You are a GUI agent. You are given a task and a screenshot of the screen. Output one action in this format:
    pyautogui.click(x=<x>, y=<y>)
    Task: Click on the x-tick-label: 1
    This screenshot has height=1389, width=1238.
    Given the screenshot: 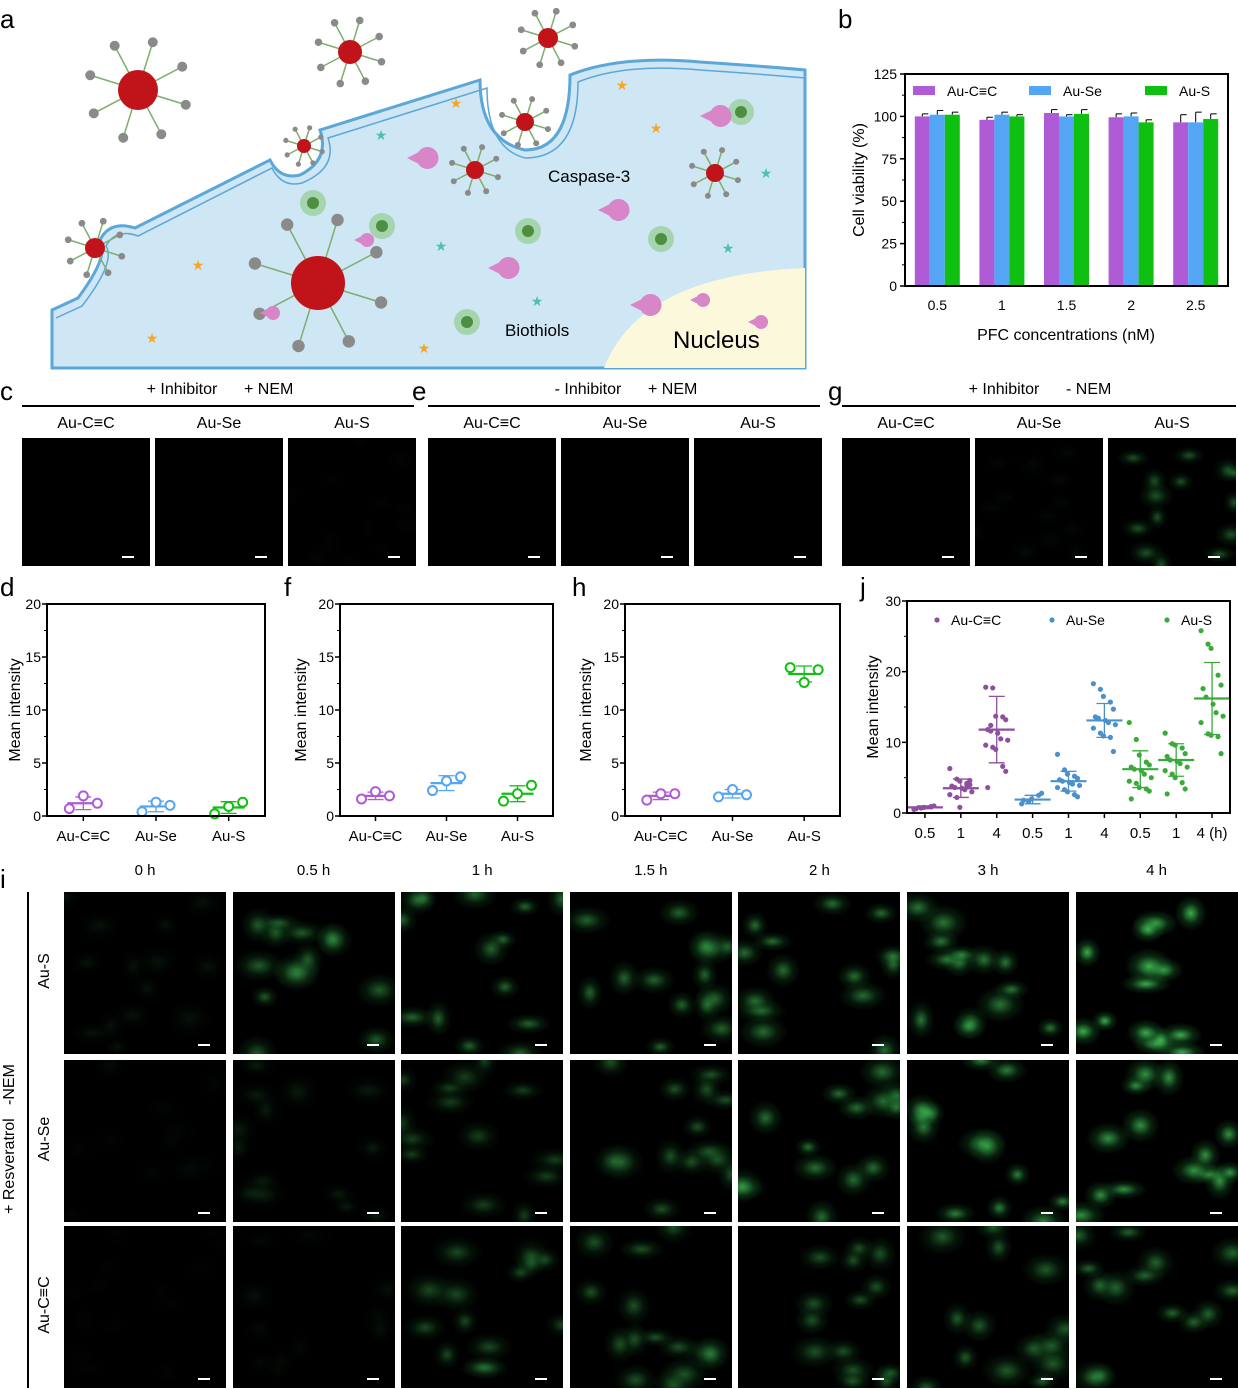 What is the action you would take?
    pyautogui.click(x=961, y=833)
    